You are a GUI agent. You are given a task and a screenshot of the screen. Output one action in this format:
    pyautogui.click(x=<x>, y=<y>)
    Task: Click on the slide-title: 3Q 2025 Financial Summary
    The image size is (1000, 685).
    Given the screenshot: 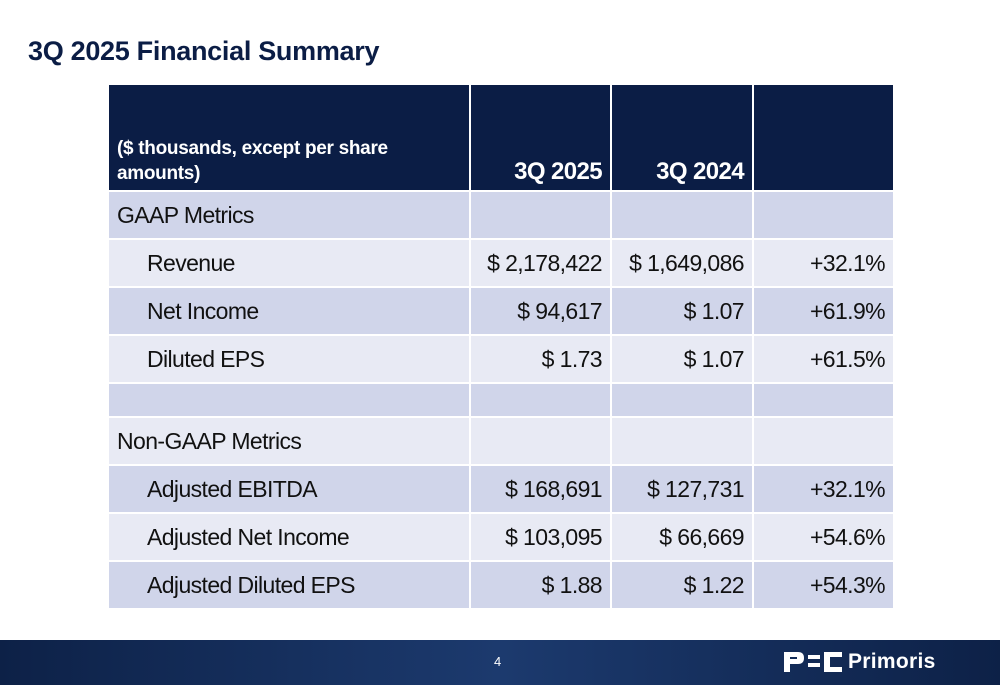 What is the action you would take?
    pyautogui.click(x=204, y=51)
    